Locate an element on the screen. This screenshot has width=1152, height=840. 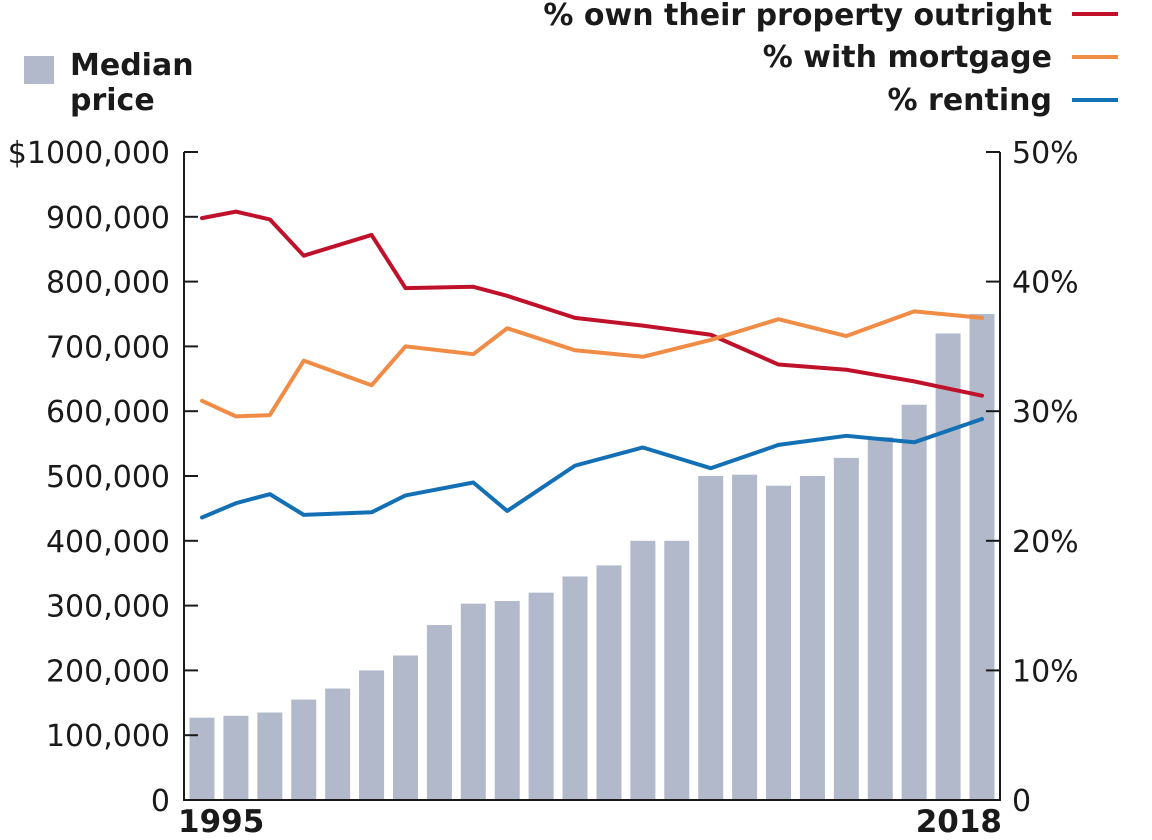
bar-1995 is located at coordinates (202, 758).